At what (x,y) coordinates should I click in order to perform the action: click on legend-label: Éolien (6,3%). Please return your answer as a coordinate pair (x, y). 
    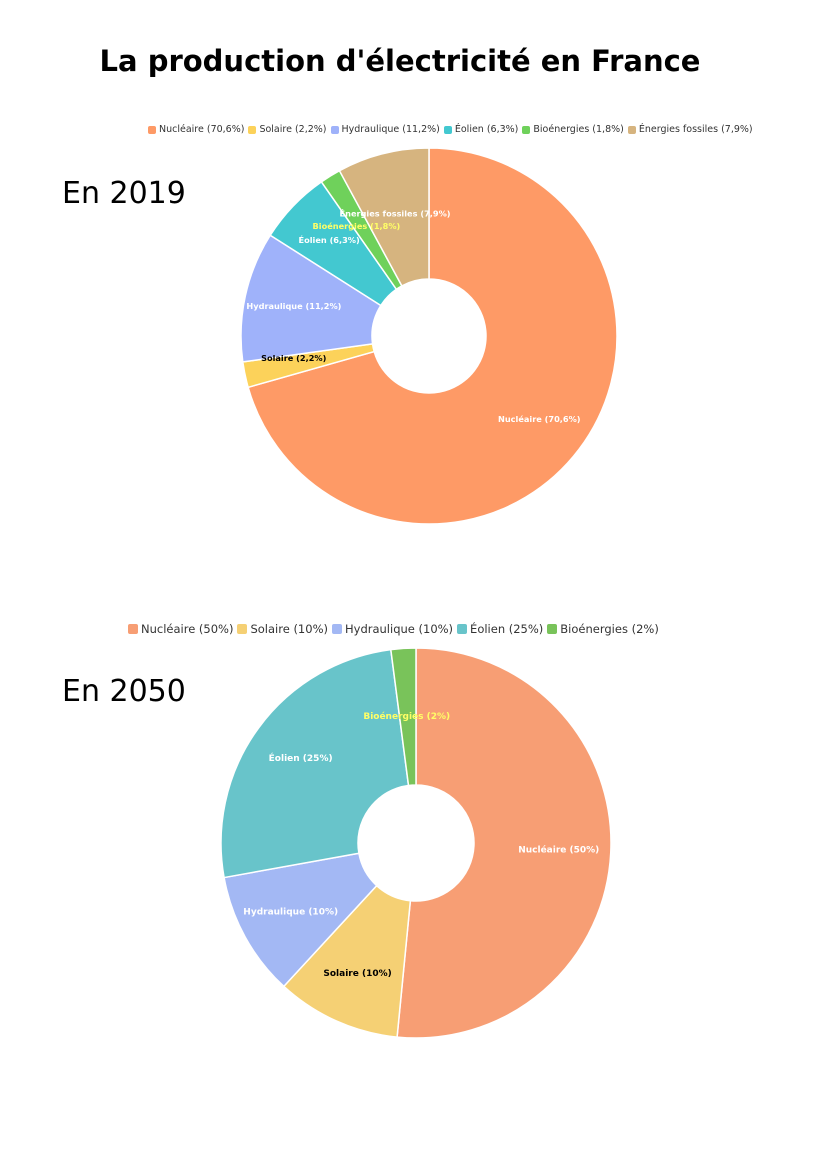
    Looking at the image, I should click on (486, 129).